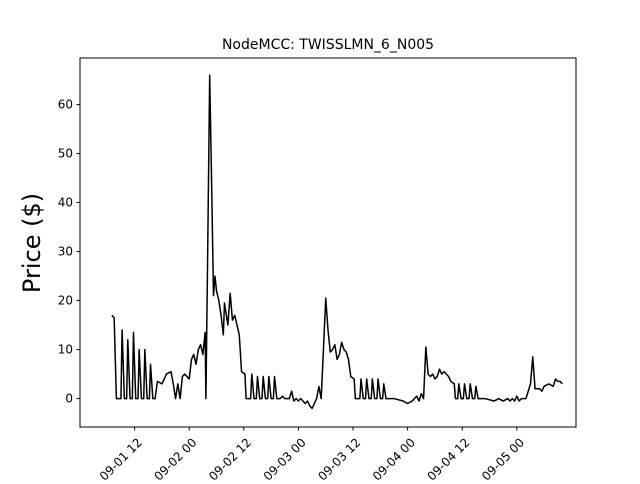 This screenshot has width=640, height=484. What do you see at coordinates (65, 203) in the screenshot?
I see `y-tick-label: 40` at bounding box center [65, 203].